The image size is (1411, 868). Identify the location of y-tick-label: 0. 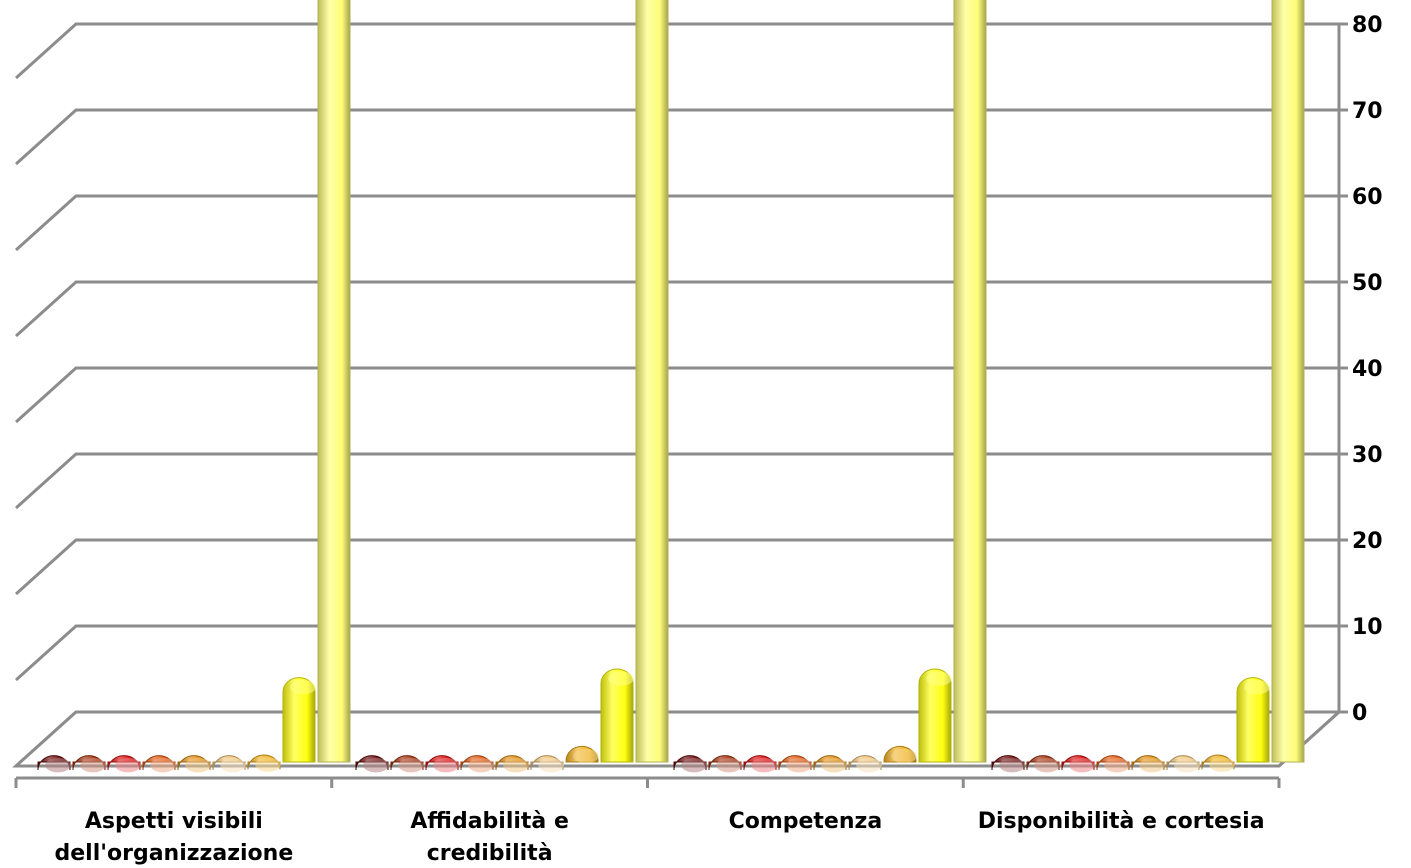
(1359, 713).